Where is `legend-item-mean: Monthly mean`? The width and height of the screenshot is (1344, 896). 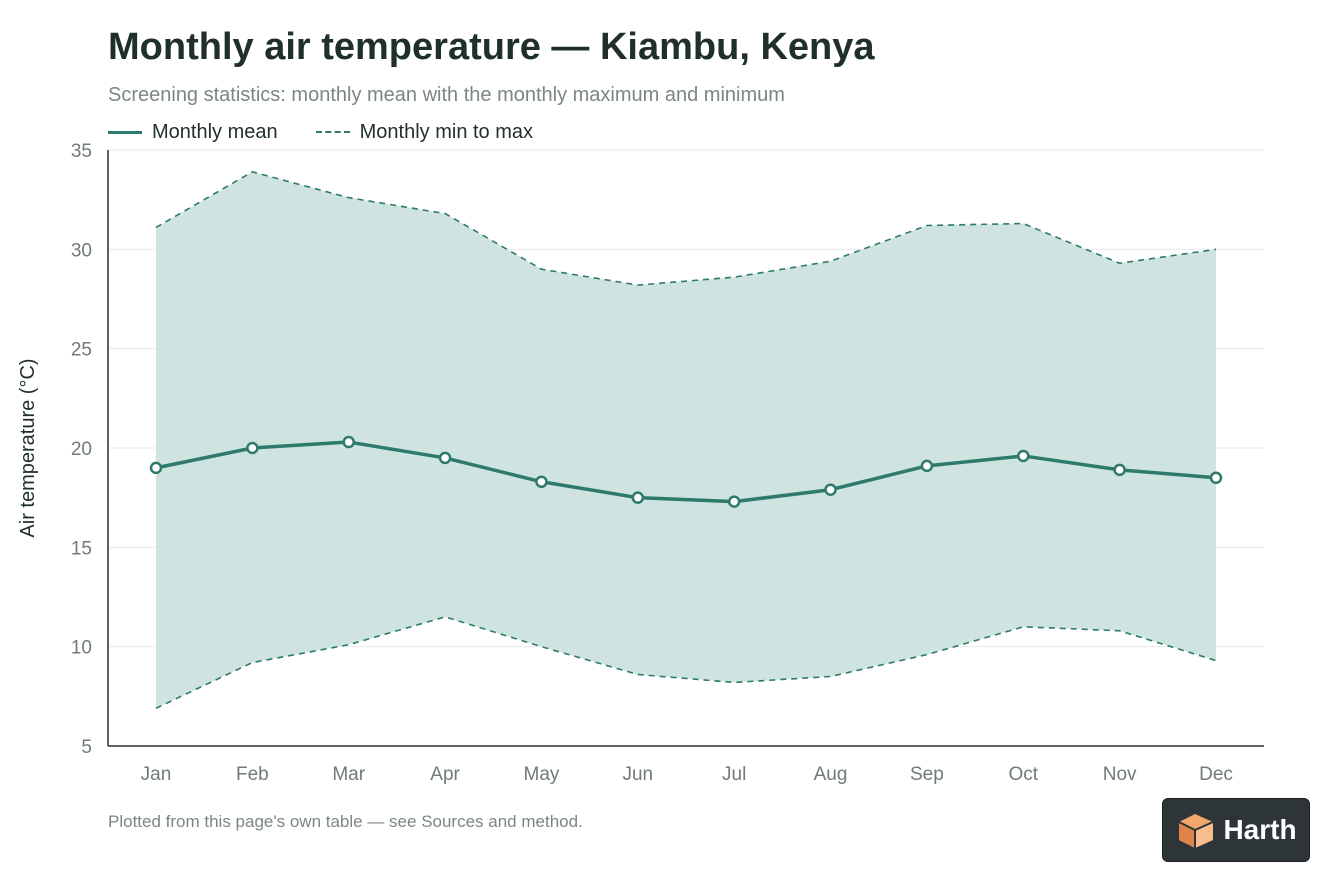
legend-item-mean: Monthly mean is located at coordinates (193, 132).